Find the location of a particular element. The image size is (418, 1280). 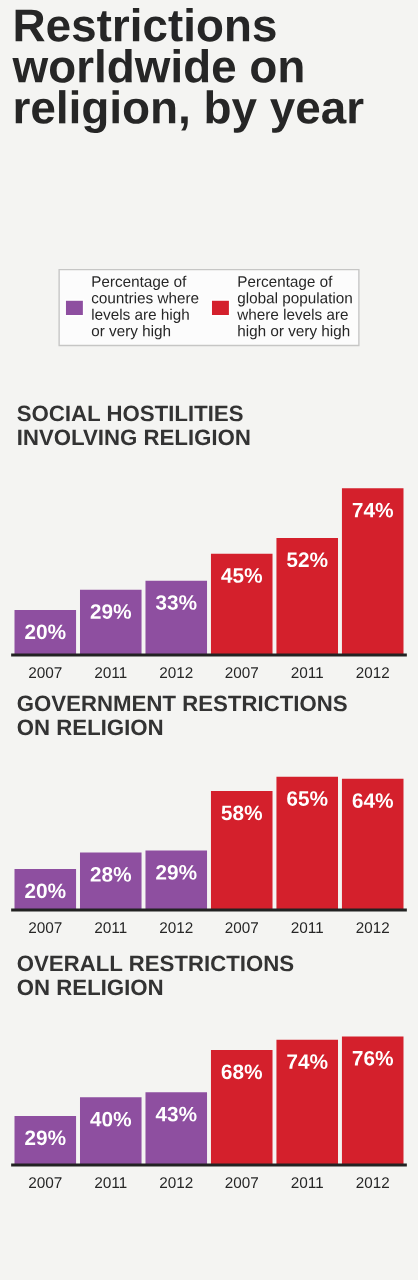

data-label: 28% is located at coordinates (111, 874).